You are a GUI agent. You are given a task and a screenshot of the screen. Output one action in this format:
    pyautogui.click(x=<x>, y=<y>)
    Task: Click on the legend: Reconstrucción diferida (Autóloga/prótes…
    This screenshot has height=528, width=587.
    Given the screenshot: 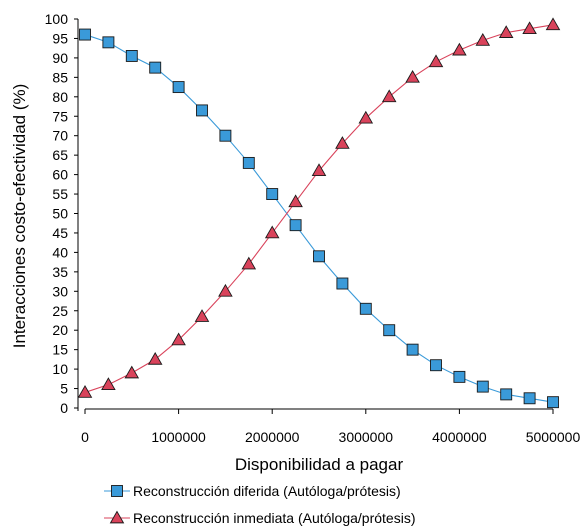 What is the action you would take?
    pyautogui.click(x=259, y=504)
    